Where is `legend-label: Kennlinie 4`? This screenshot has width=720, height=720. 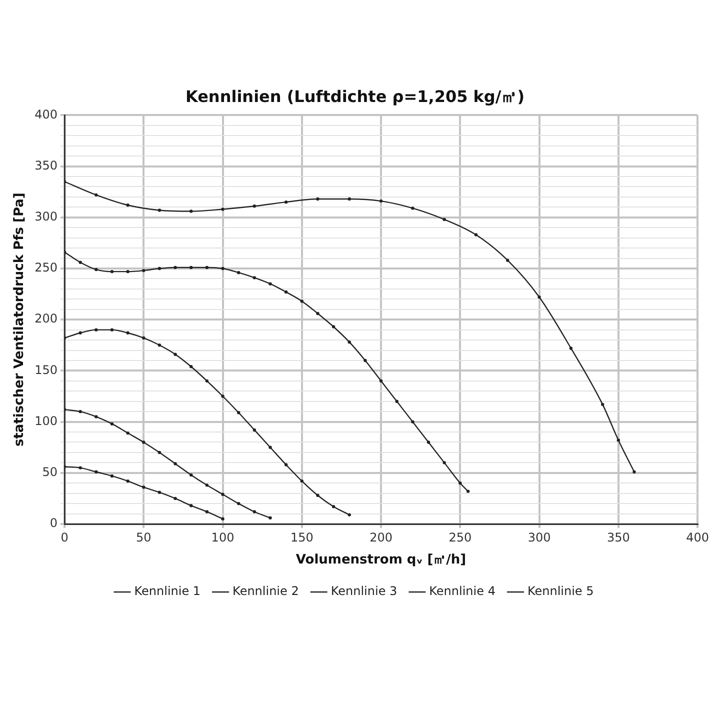 legend-label: Kennlinie 4 is located at coordinates (462, 591).